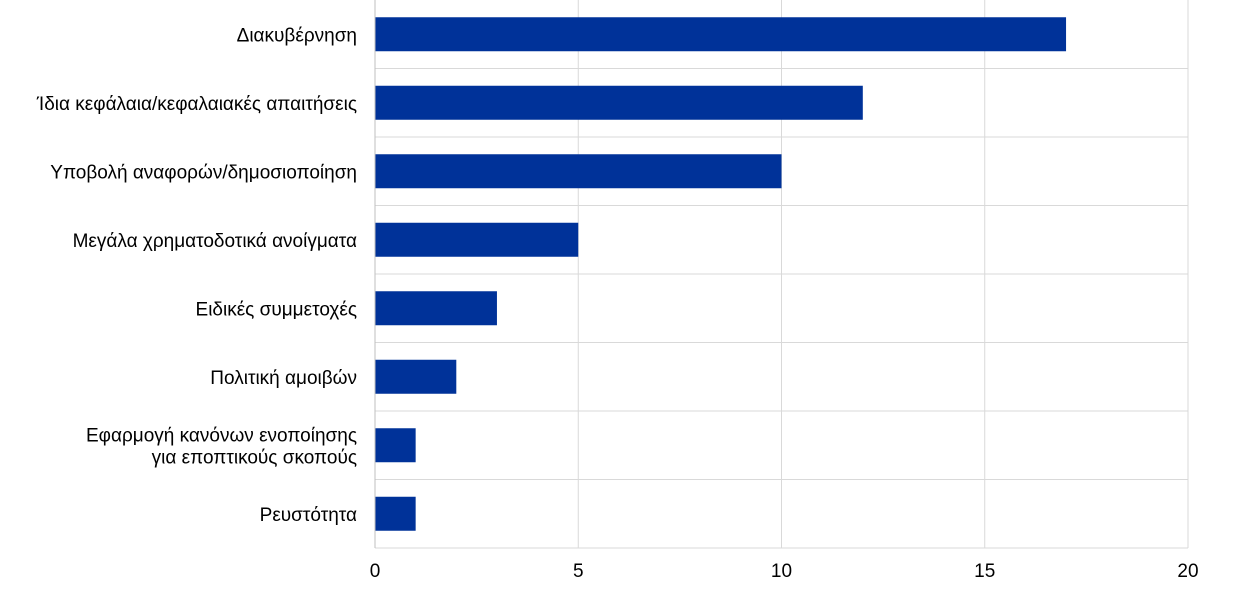  I want to click on category-label: Διακυβέρνηση, so click(297, 35).